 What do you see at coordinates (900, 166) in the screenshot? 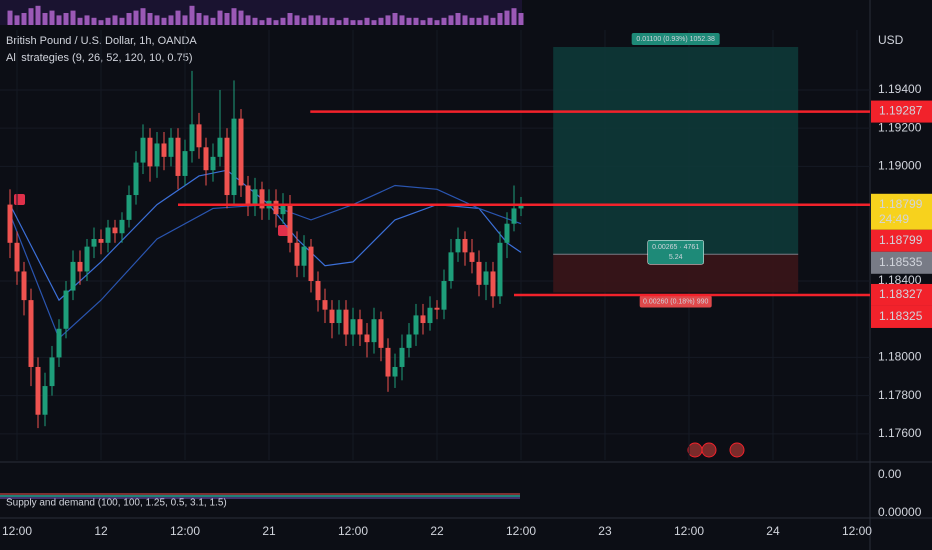
I see `y-tick-label: 1.19000` at bounding box center [900, 166].